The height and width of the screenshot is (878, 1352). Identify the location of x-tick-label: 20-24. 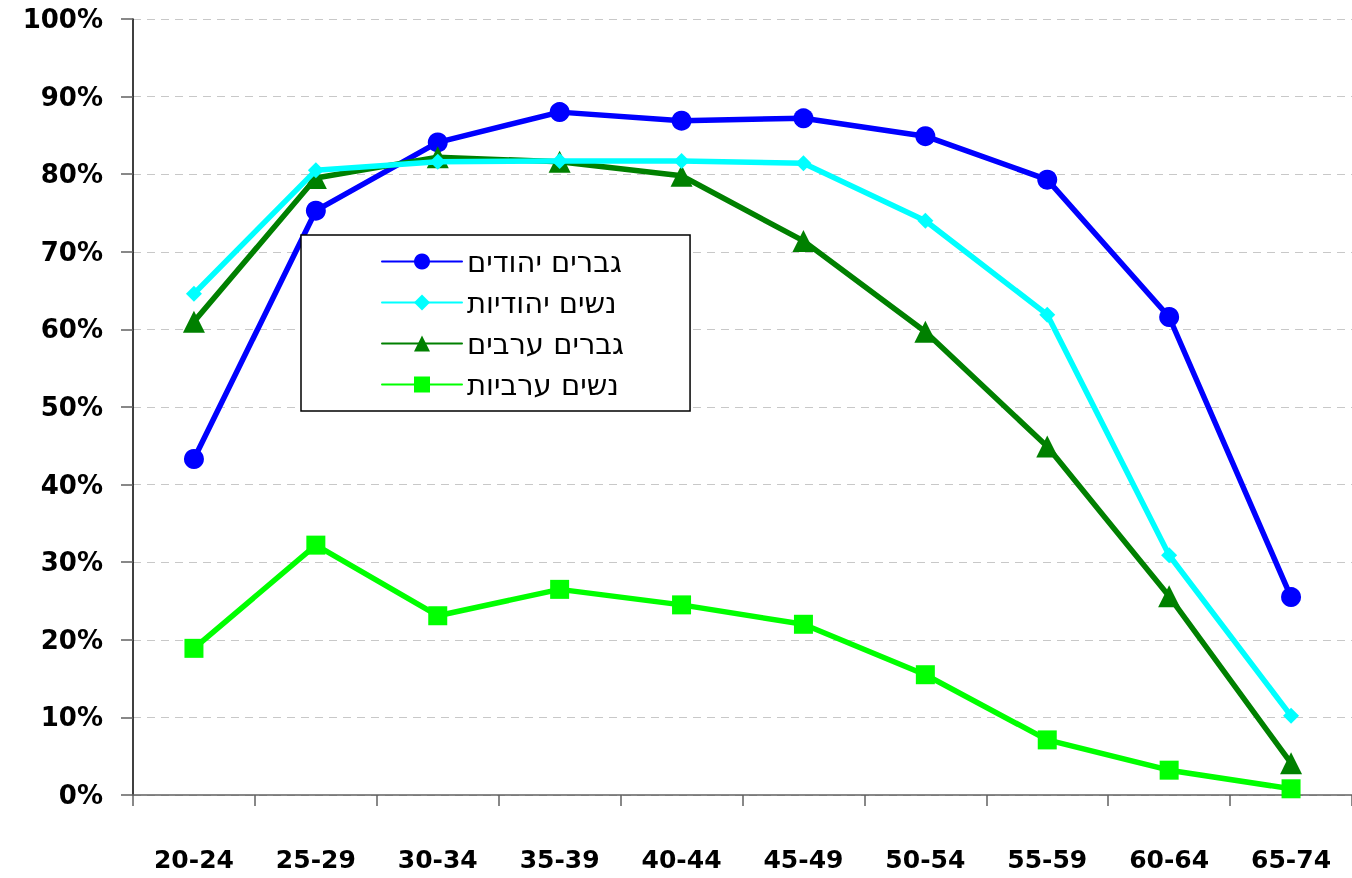
(193, 859).